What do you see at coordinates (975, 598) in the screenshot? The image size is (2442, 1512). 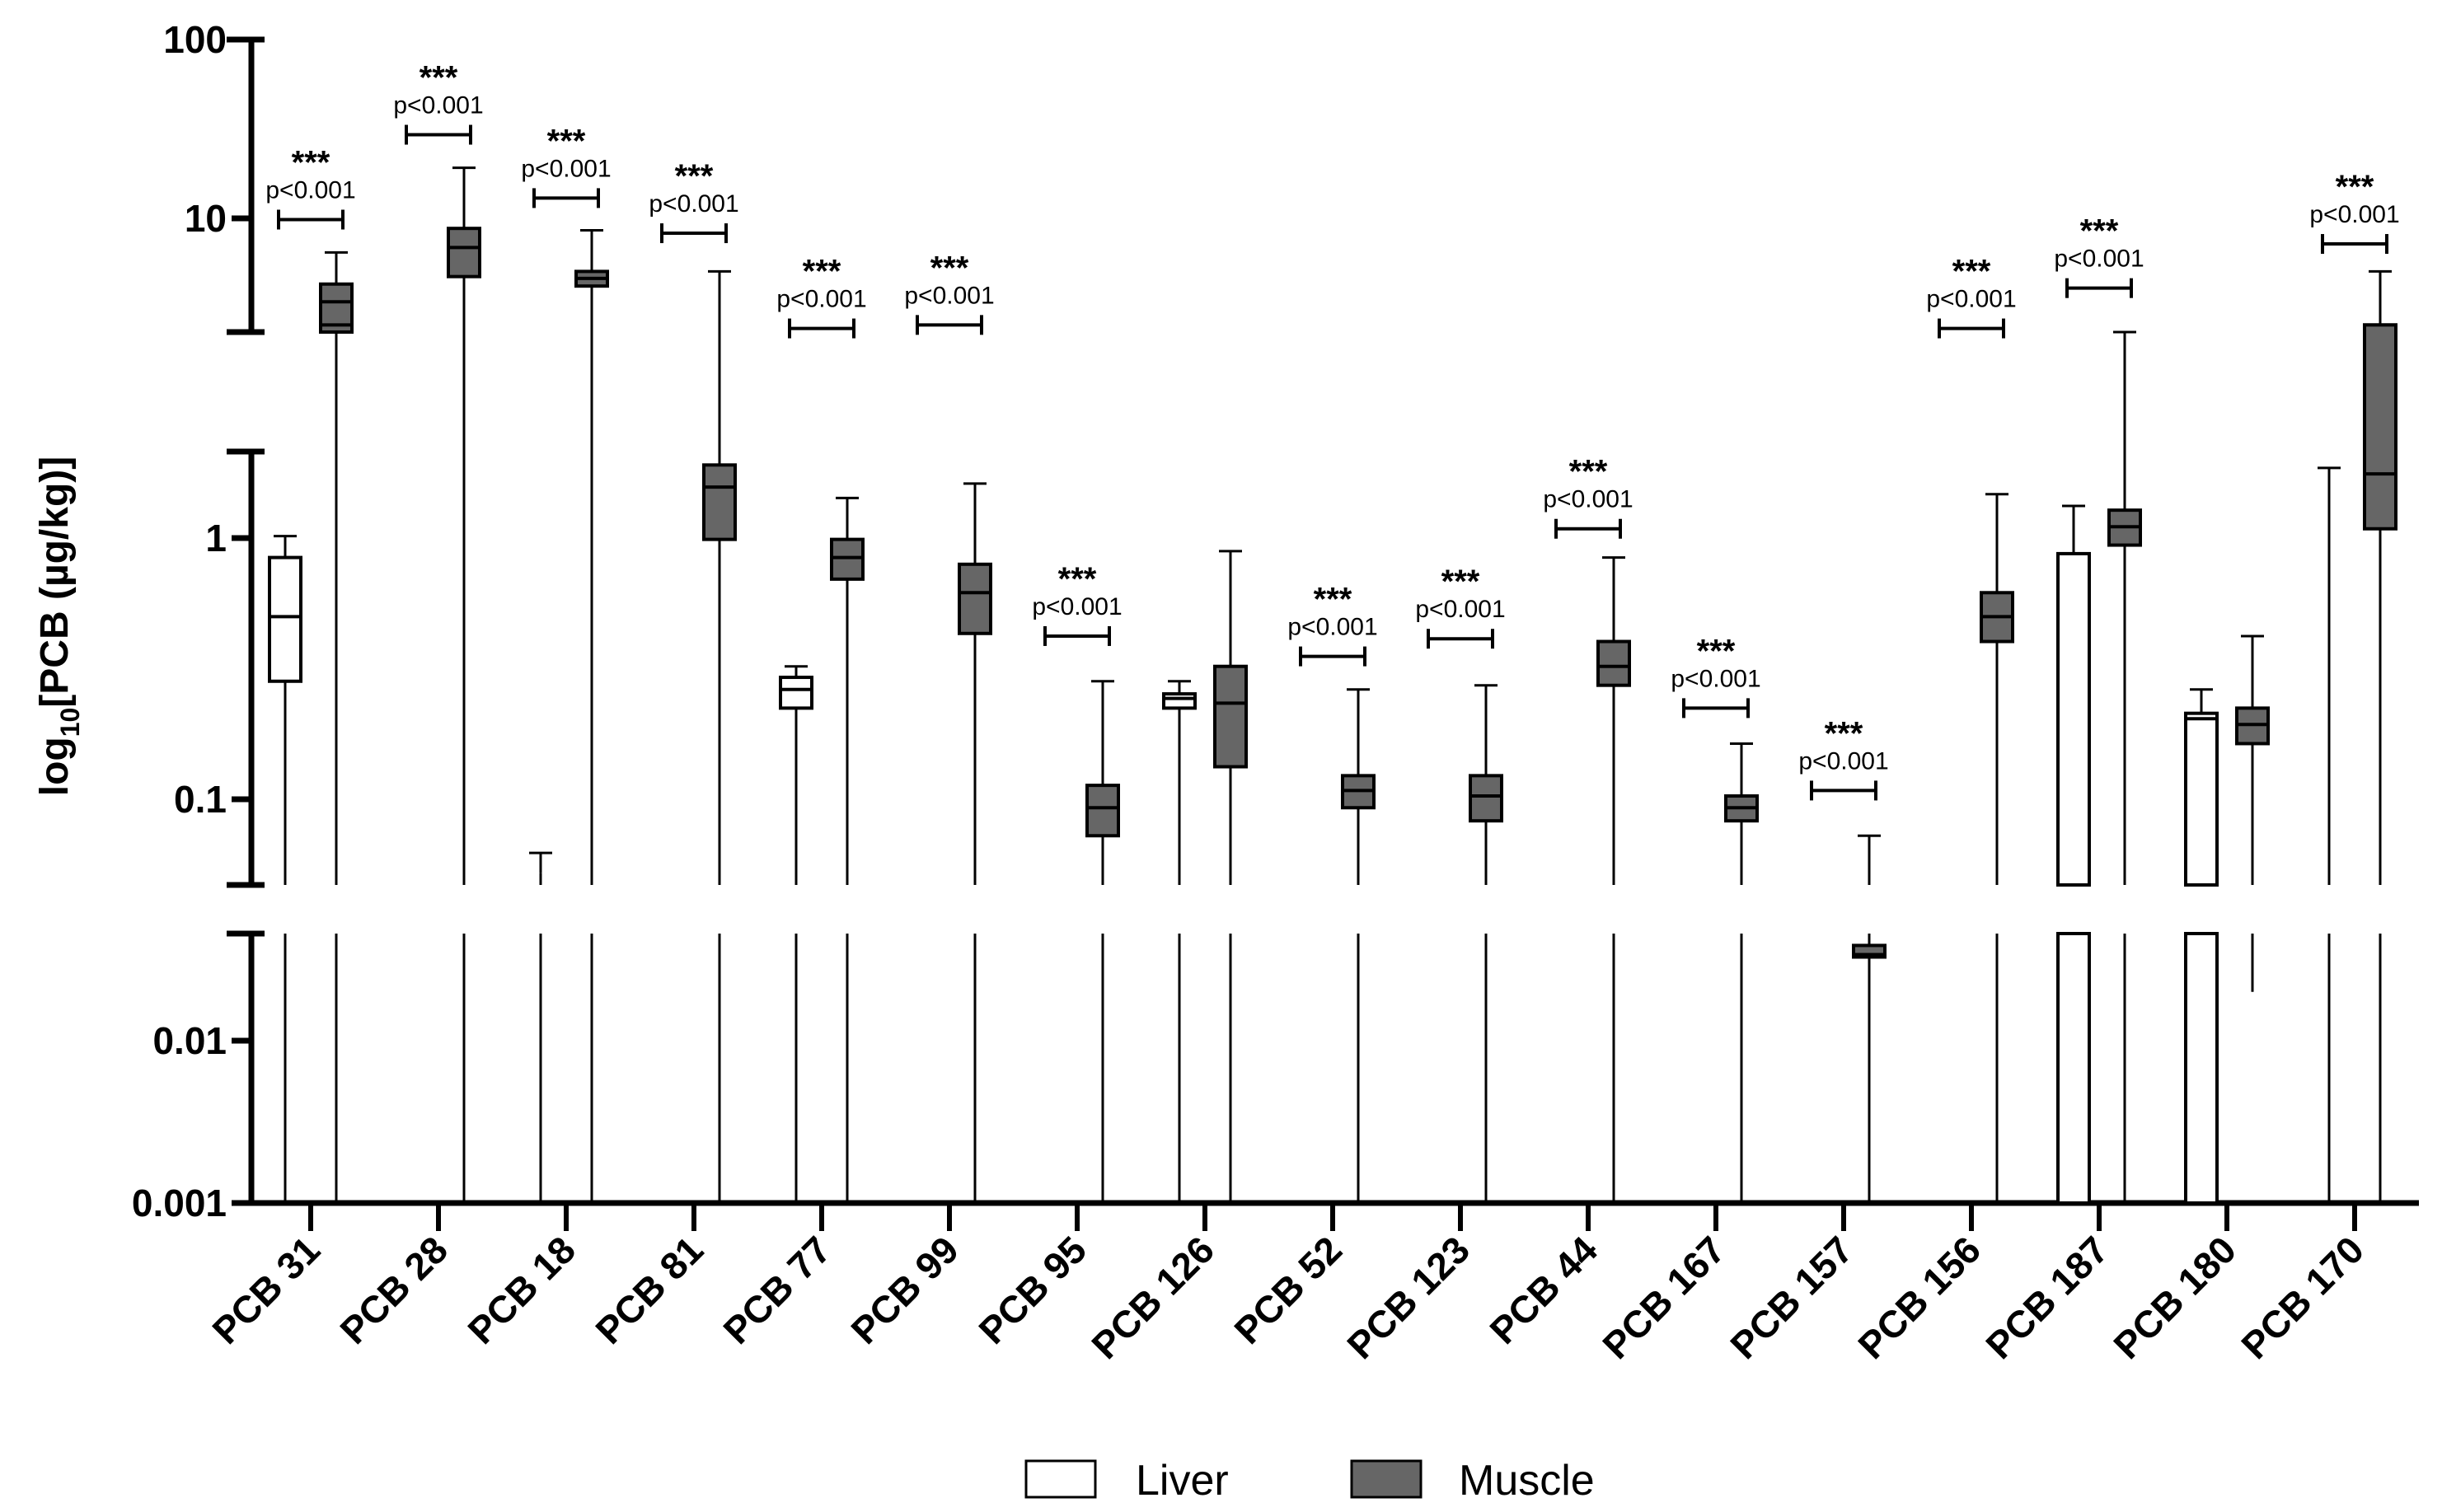 I see `muscle-pcb-99-box` at bounding box center [975, 598].